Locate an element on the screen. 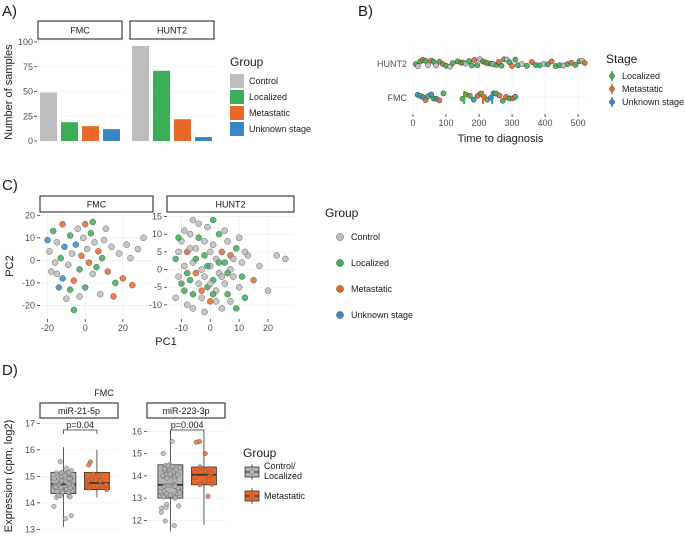  legend-key-localized is located at coordinates (612, 76).